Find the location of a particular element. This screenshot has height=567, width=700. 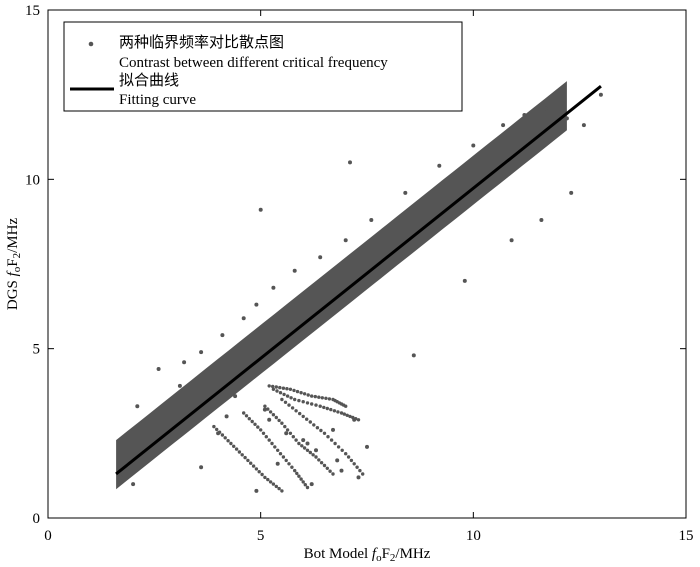

x-tick-label: 0 is located at coordinates (48, 536).